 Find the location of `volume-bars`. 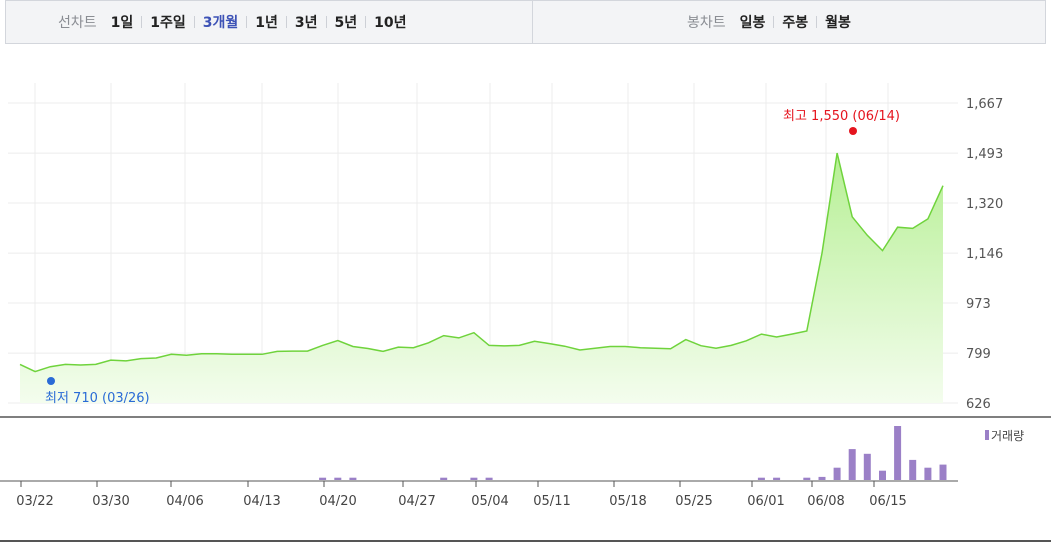

volume-bars is located at coordinates (633, 453).